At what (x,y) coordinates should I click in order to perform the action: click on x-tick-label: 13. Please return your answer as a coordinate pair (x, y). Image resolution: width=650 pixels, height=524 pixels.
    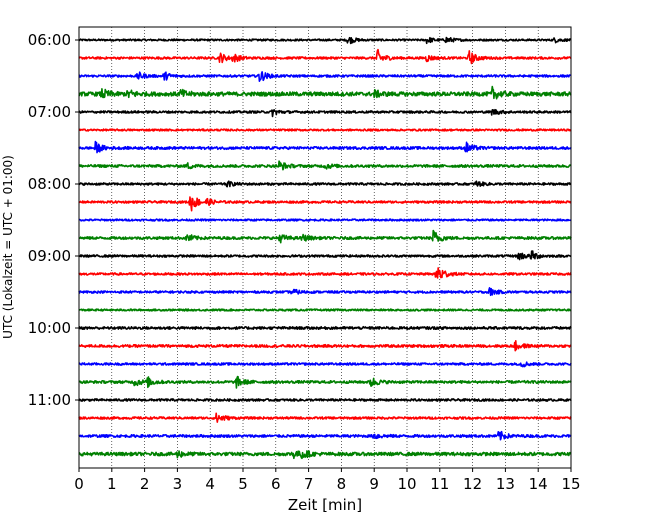
    Looking at the image, I should click on (505, 484).